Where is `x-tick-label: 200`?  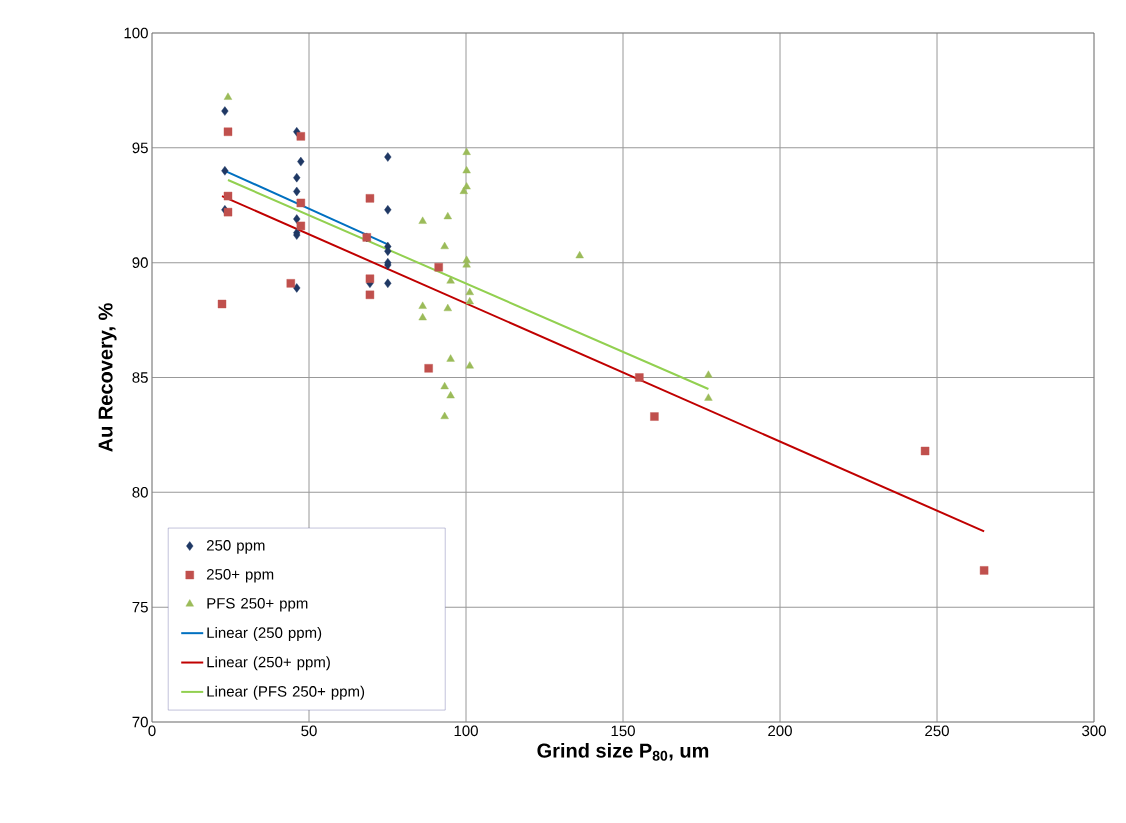
x-tick-label: 200 is located at coordinates (780, 731).